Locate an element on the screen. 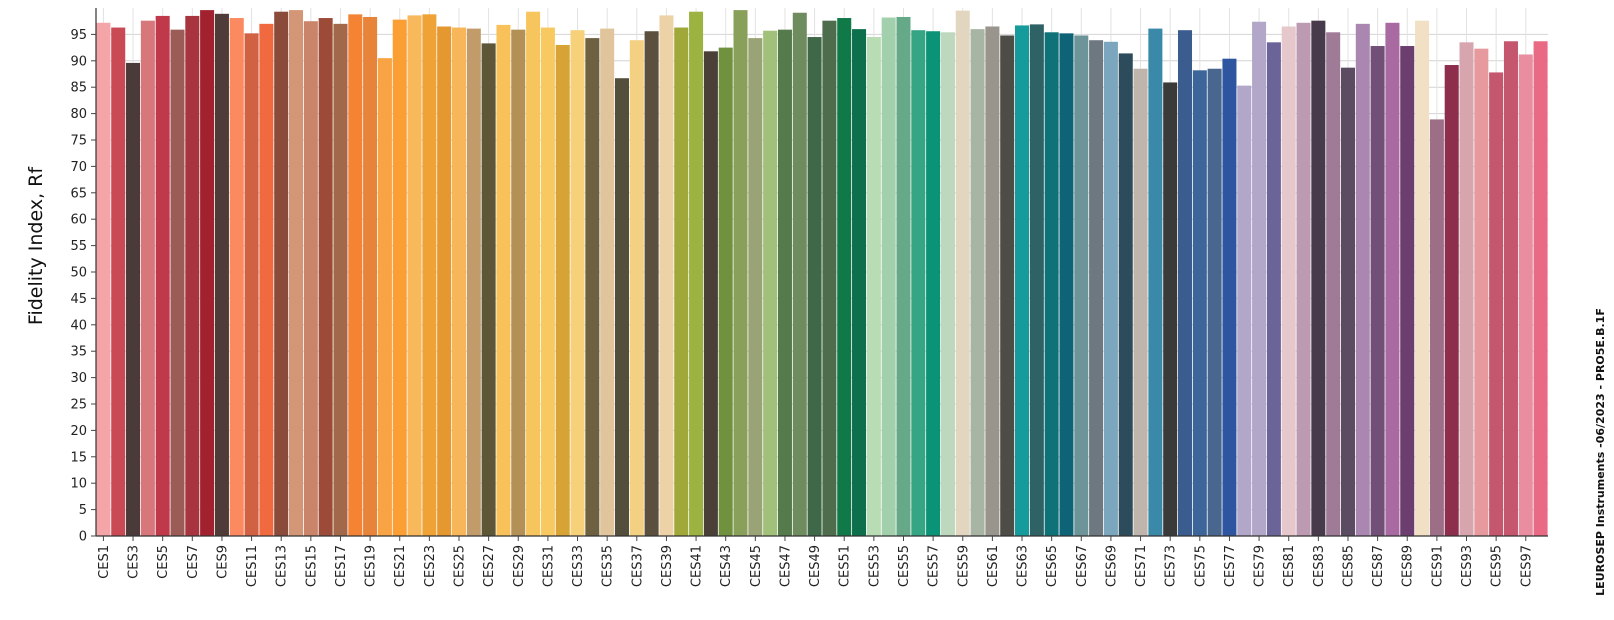 Image resolution: width=1614 pixels, height=620 pixels. bar-ces97 is located at coordinates (1525, 295).